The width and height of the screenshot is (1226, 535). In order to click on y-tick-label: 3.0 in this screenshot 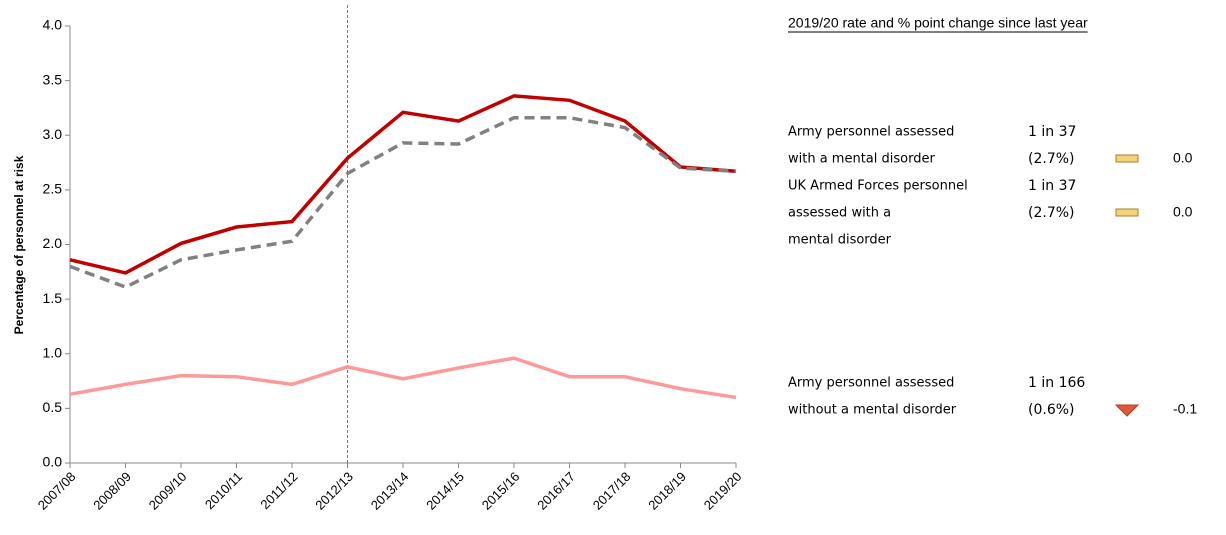, I will do `click(53, 134)`.